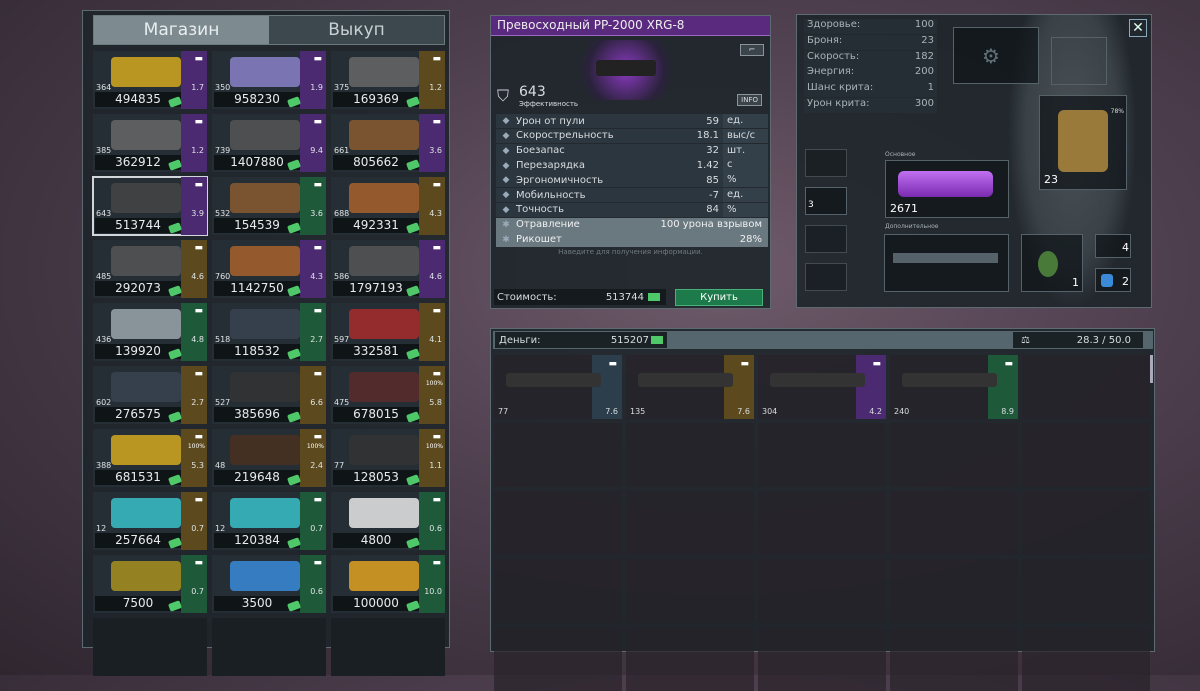 This screenshot has width=1200, height=691. Describe the element at coordinates (996, 55) in the screenshot. I see `gadget-slot: ⚙` at that location.